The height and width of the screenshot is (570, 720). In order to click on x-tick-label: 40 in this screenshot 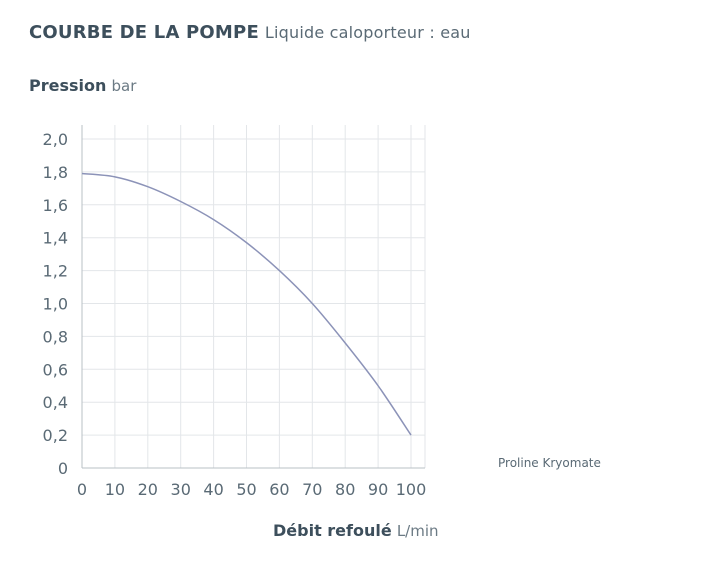, I will do `click(213, 489)`.